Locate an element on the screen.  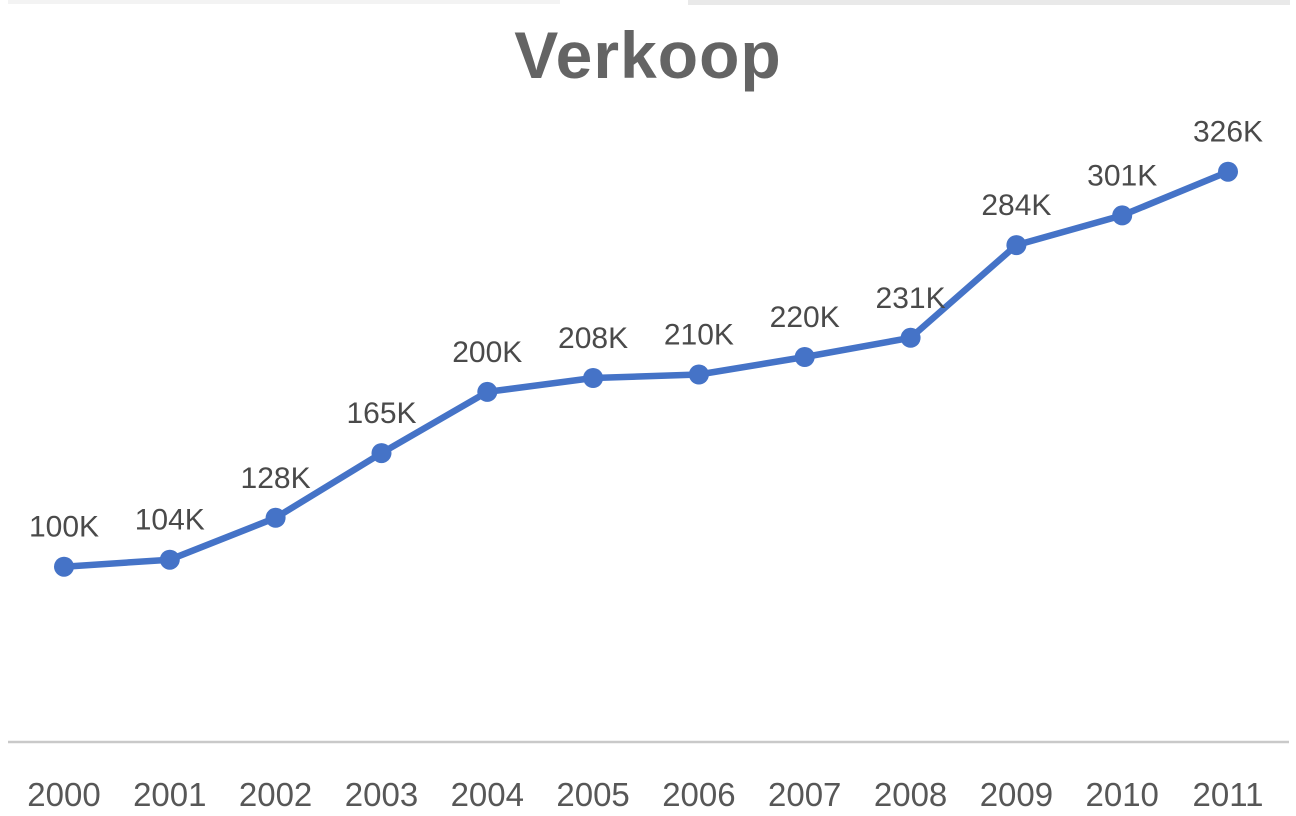
data-point-2000 is located at coordinates (64, 566).